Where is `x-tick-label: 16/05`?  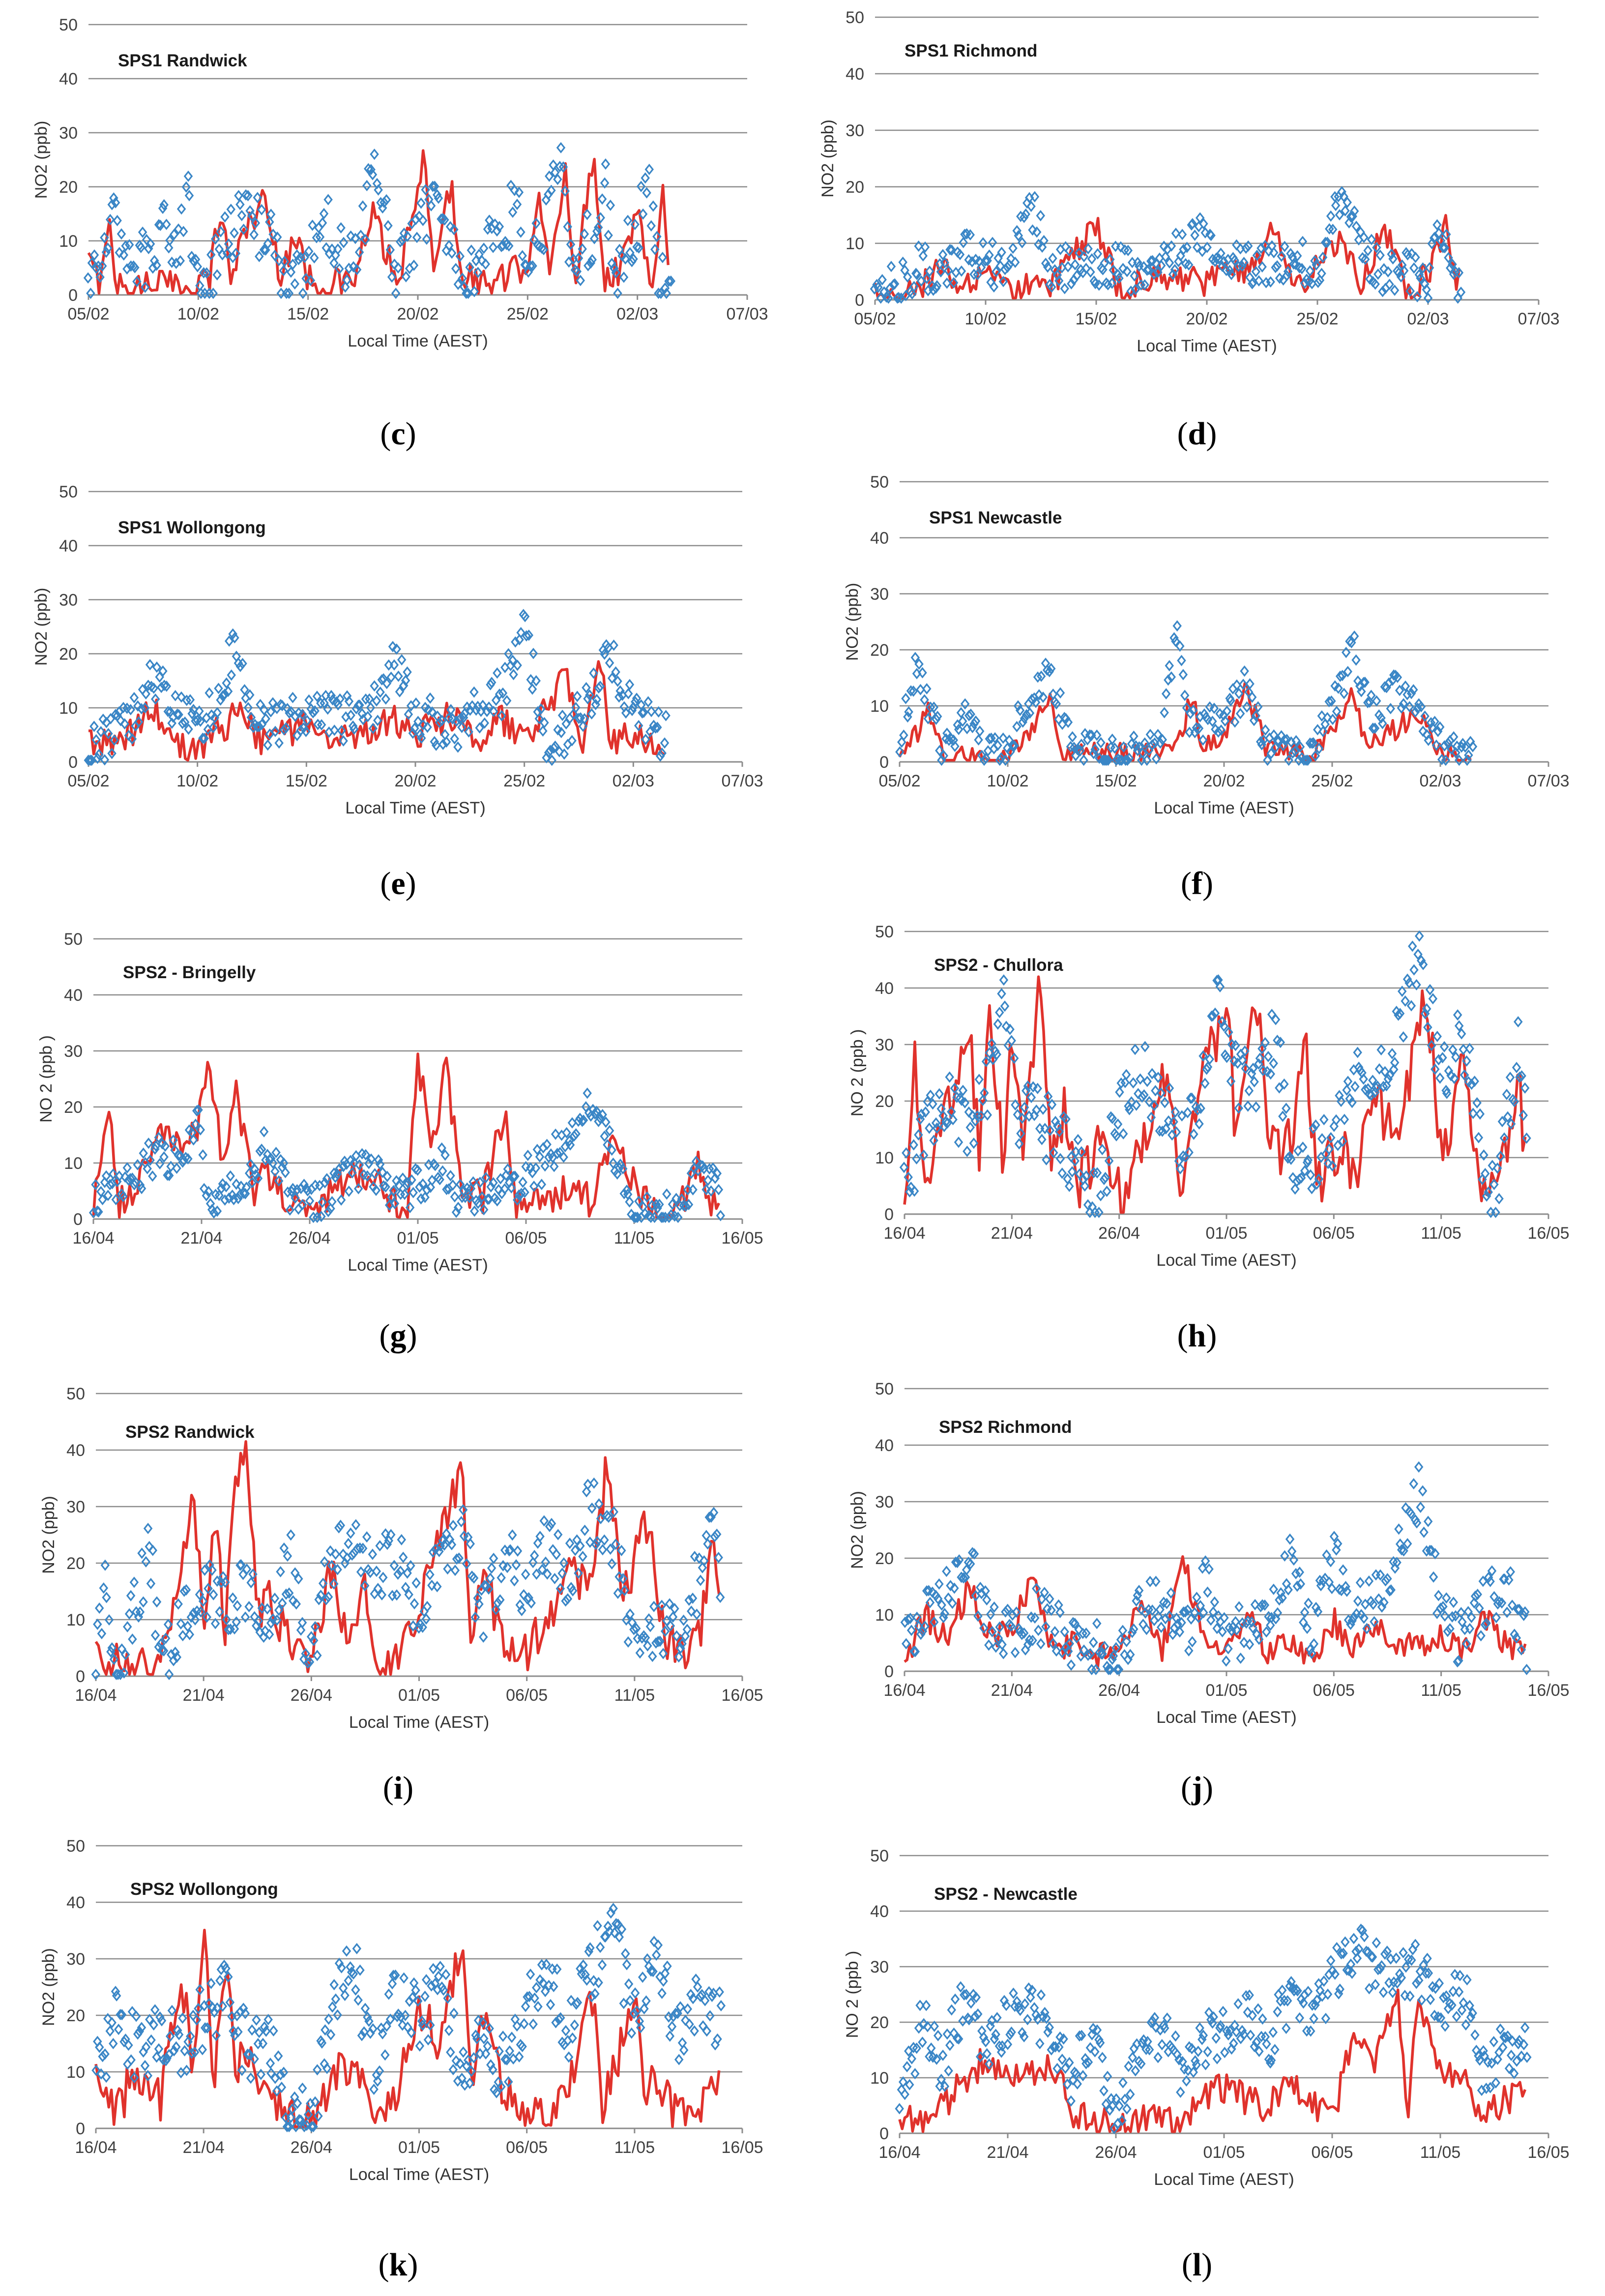 x-tick-label: 16/05 is located at coordinates (1548, 2152).